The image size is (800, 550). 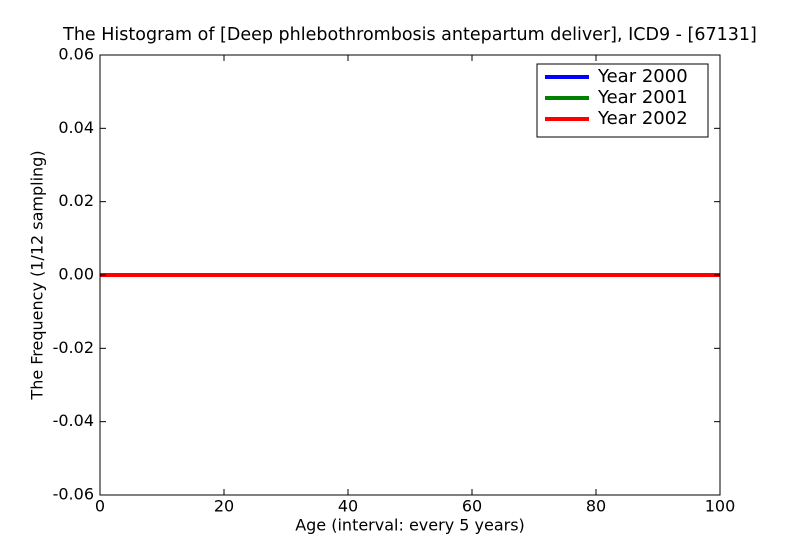 I want to click on x-tick-label: 100, so click(x=720, y=506).